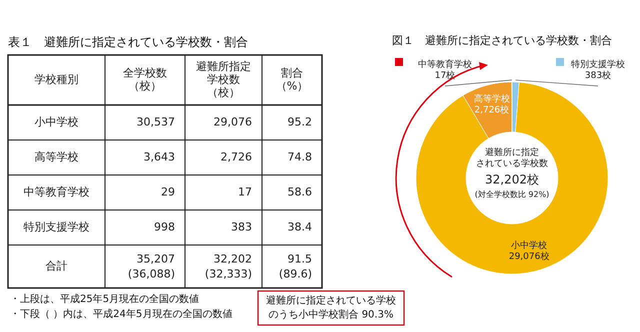 This screenshot has width=640, height=332. Describe the element at coordinates (300, 157) in the screenshot. I see `data-label: 74.8` at that location.